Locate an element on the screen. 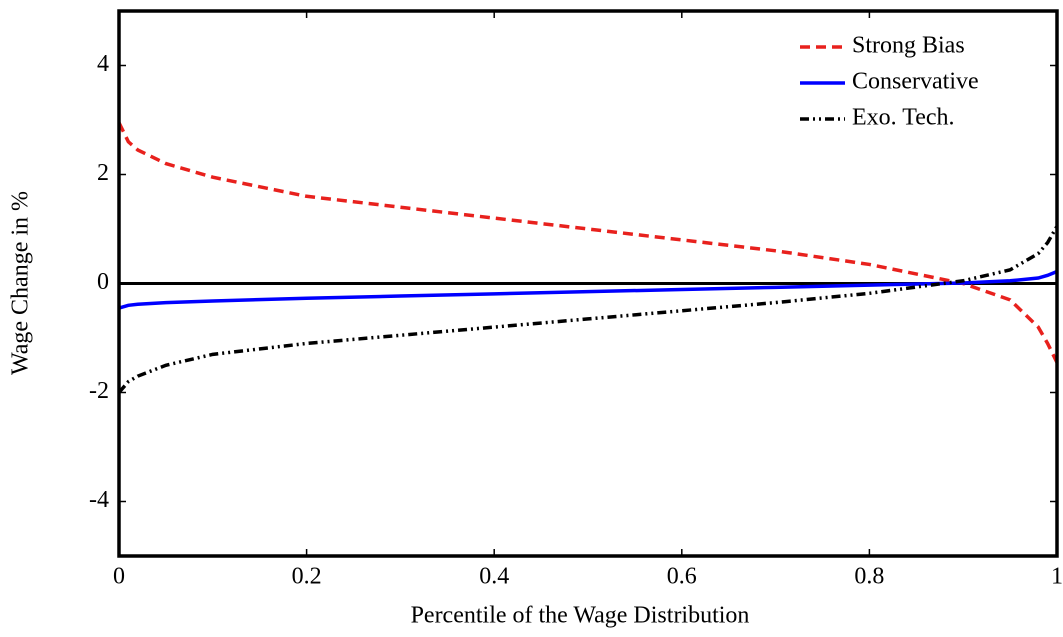  x-tick-label: 1 is located at coordinates (1057, 577).